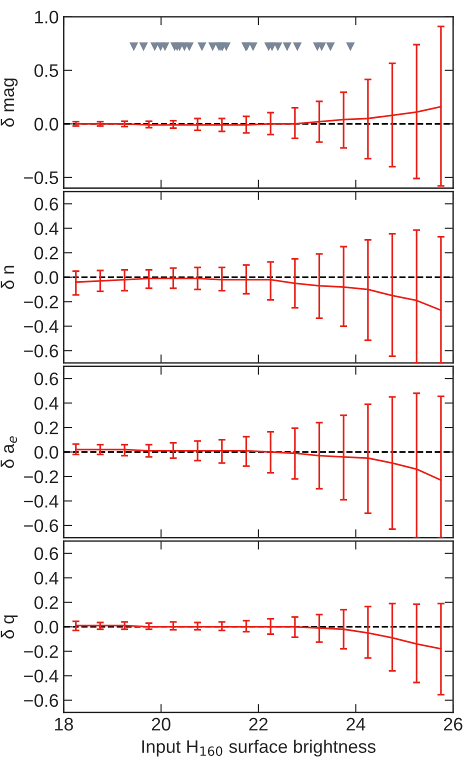 The image size is (472, 762). Describe the element at coordinates (46, 17) in the screenshot. I see `y-tick-label: 1.0` at that location.